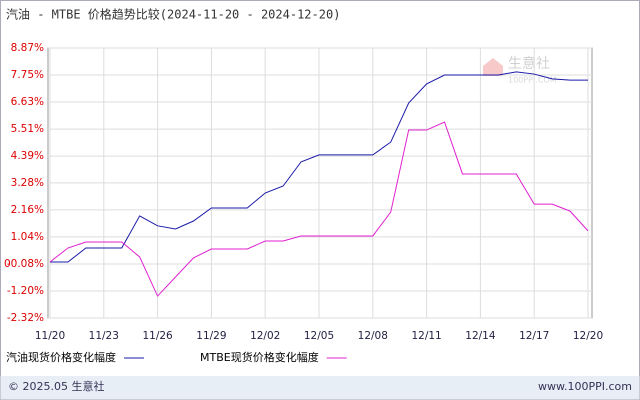  What do you see at coordinates (27, 156) in the screenshot?
I see `y-tick-label: 4.39%` at bounding box center [27, 156].